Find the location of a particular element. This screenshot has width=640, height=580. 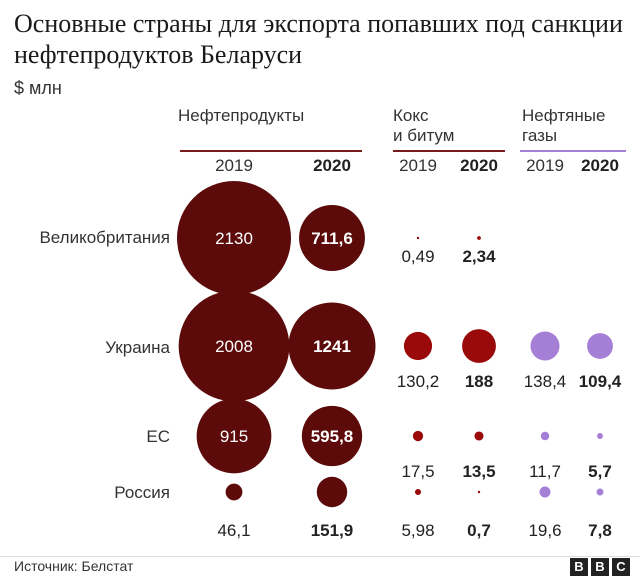

group-header-coke-bitumen: Кокс и битум is located at coordinates (423, 126).